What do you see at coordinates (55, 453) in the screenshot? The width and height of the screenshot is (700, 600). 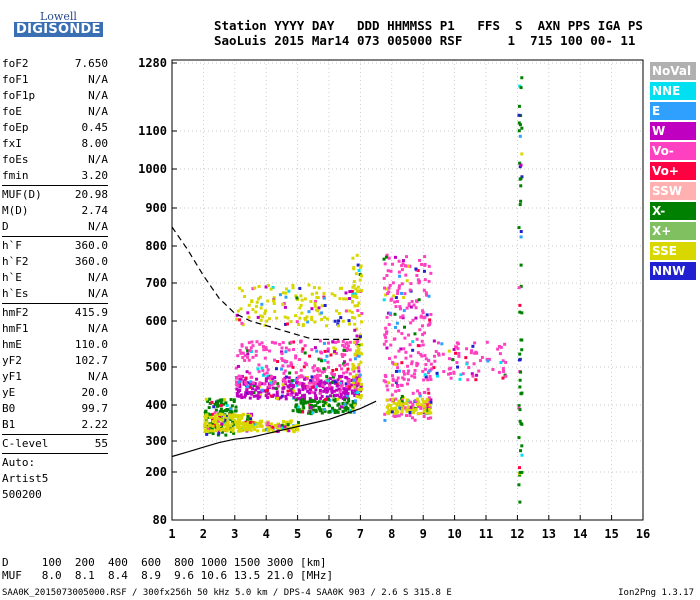 I see `param-separator` at bounding box center [55, 453].